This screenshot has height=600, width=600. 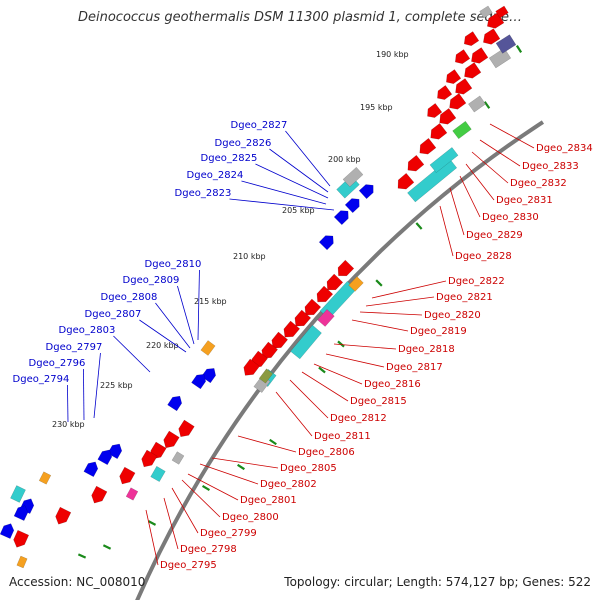 I want to click on forward-gene-label: Dgeo_2803, so click(x=87, y=330).